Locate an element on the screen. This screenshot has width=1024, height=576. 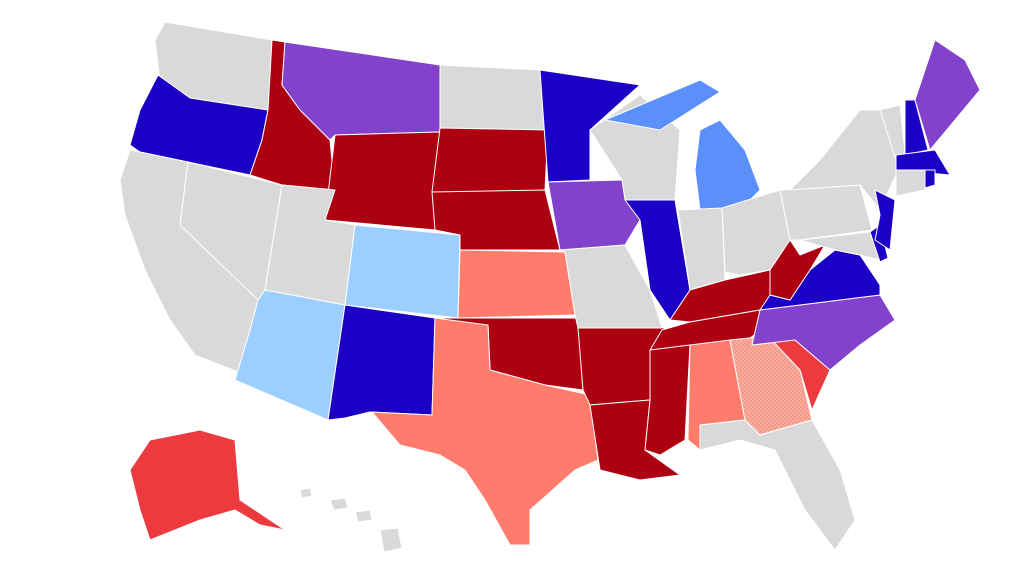
state-mn is located at coordinates (590, 126).